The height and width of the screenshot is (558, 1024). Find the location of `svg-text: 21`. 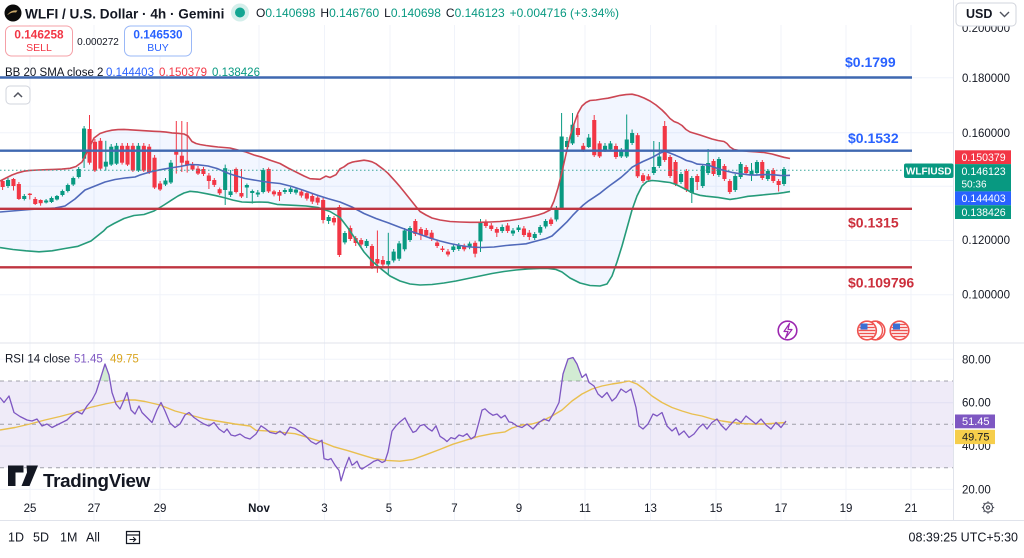

svg-text: 21 is located at coordinates (911, 509).